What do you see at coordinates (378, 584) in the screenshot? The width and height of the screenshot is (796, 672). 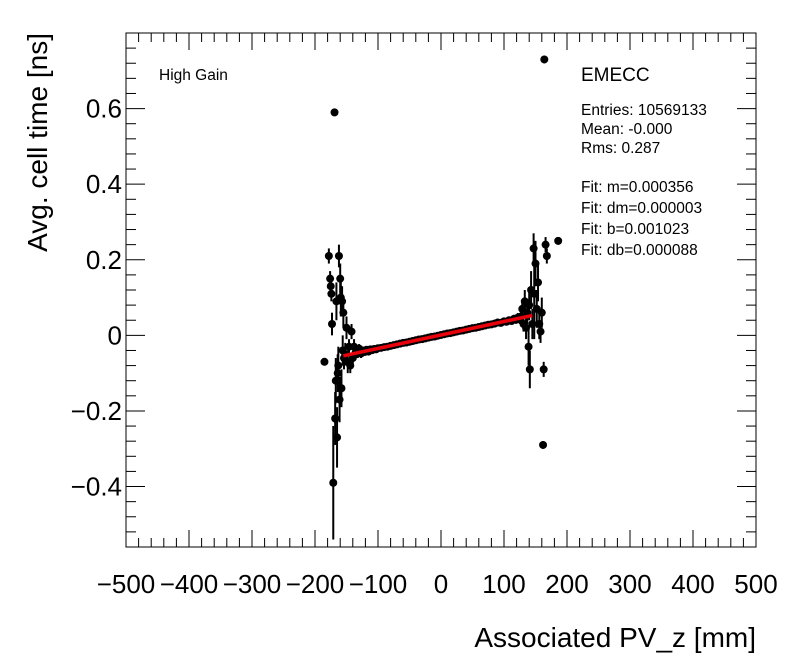 I see `x-tick-label: −100` at bounding box center [378, 584].